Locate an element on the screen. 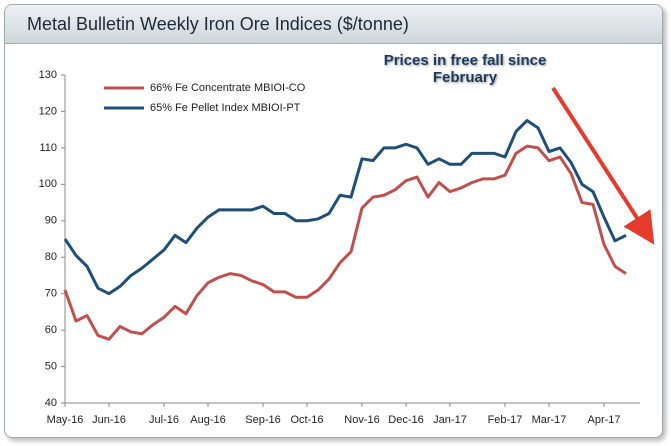 This screenshot has height=446, width=671. arrow is located at coordinates (603, 165).